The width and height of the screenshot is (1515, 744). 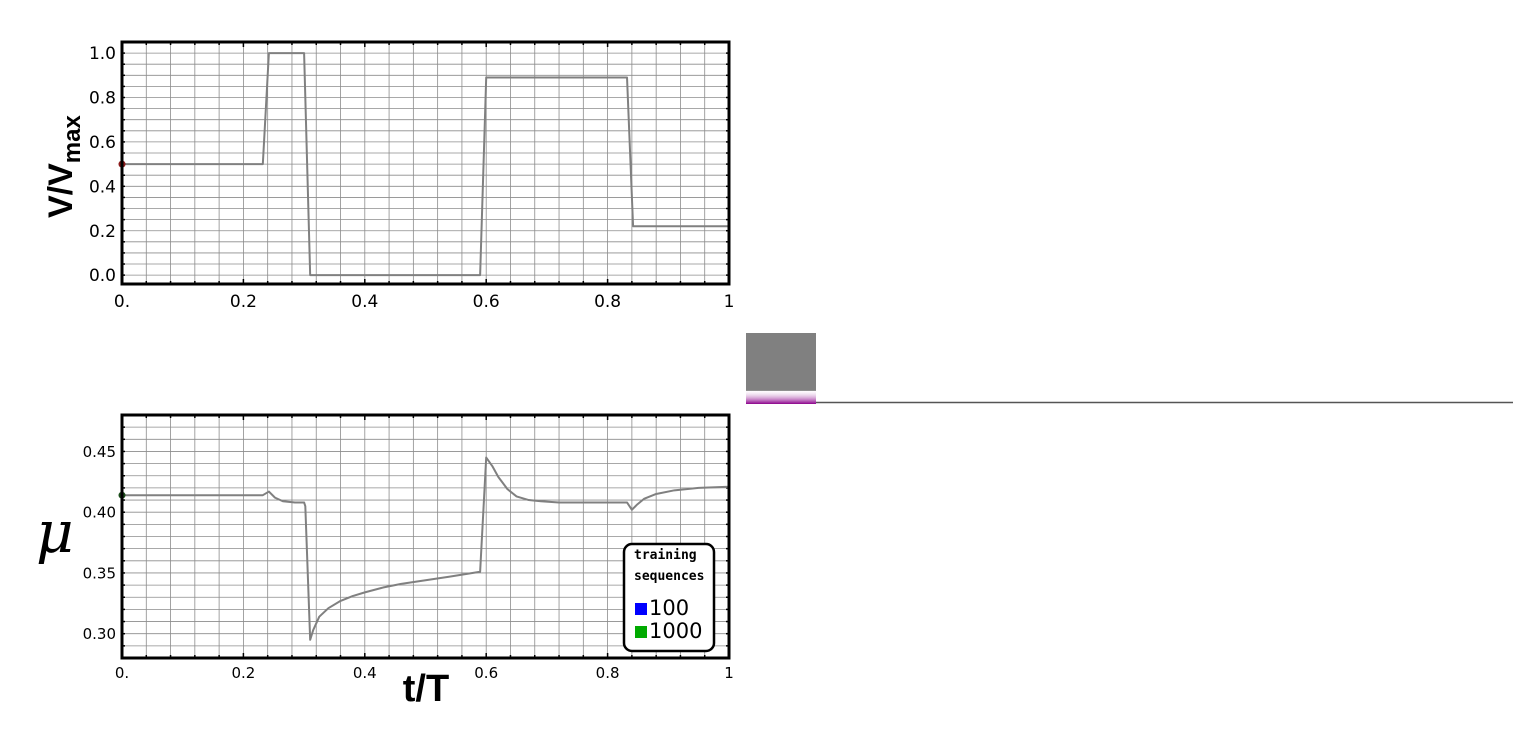 I want to click on legend-label-100: 100, so click(x=669, y=608).